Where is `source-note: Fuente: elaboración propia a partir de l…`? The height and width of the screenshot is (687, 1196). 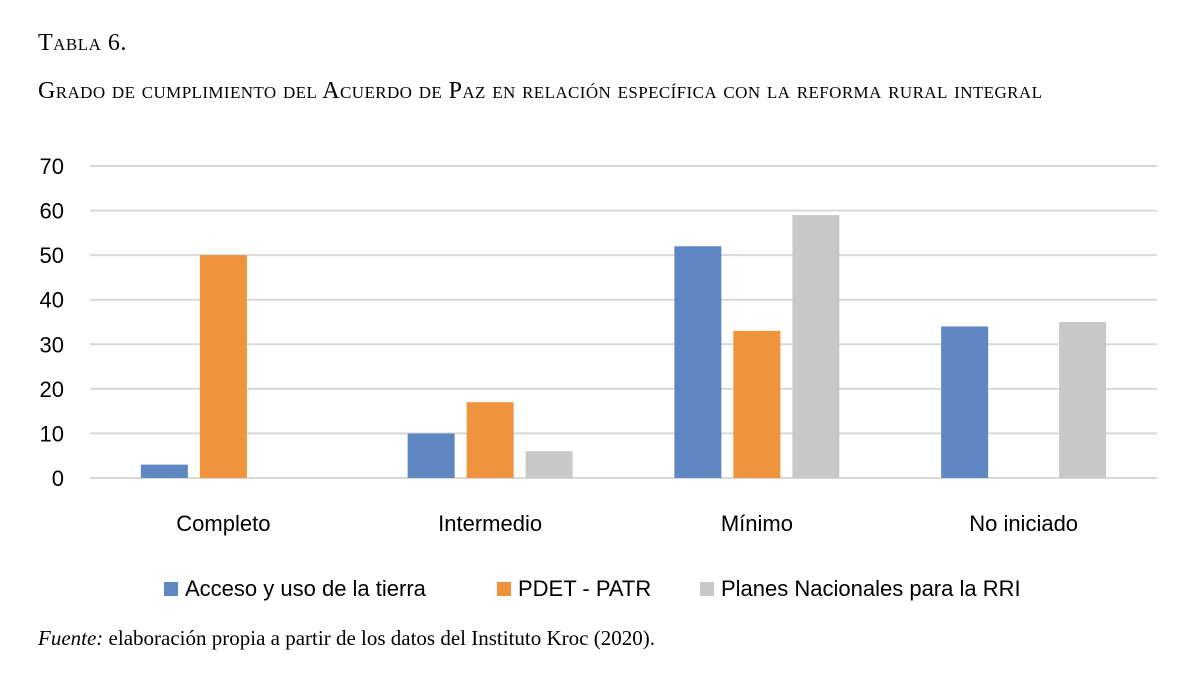 source-note: Fuente: elaboración propia a partir de l… is located at coordinates (346, 638).